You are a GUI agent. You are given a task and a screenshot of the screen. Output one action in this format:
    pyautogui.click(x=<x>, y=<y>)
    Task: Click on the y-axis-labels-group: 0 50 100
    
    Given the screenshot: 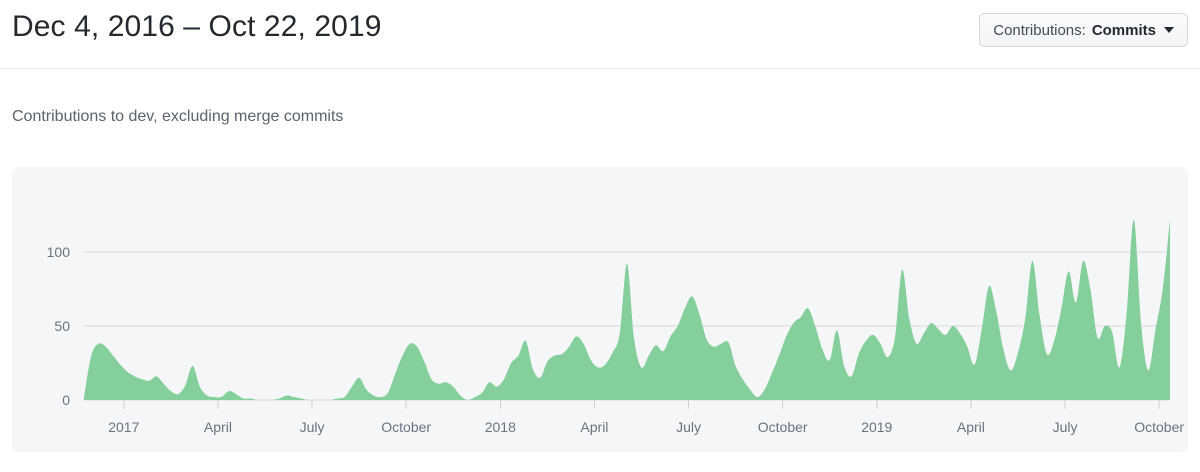 What is the action you would take?
    pyautogui.click(x=59, y=326)
    